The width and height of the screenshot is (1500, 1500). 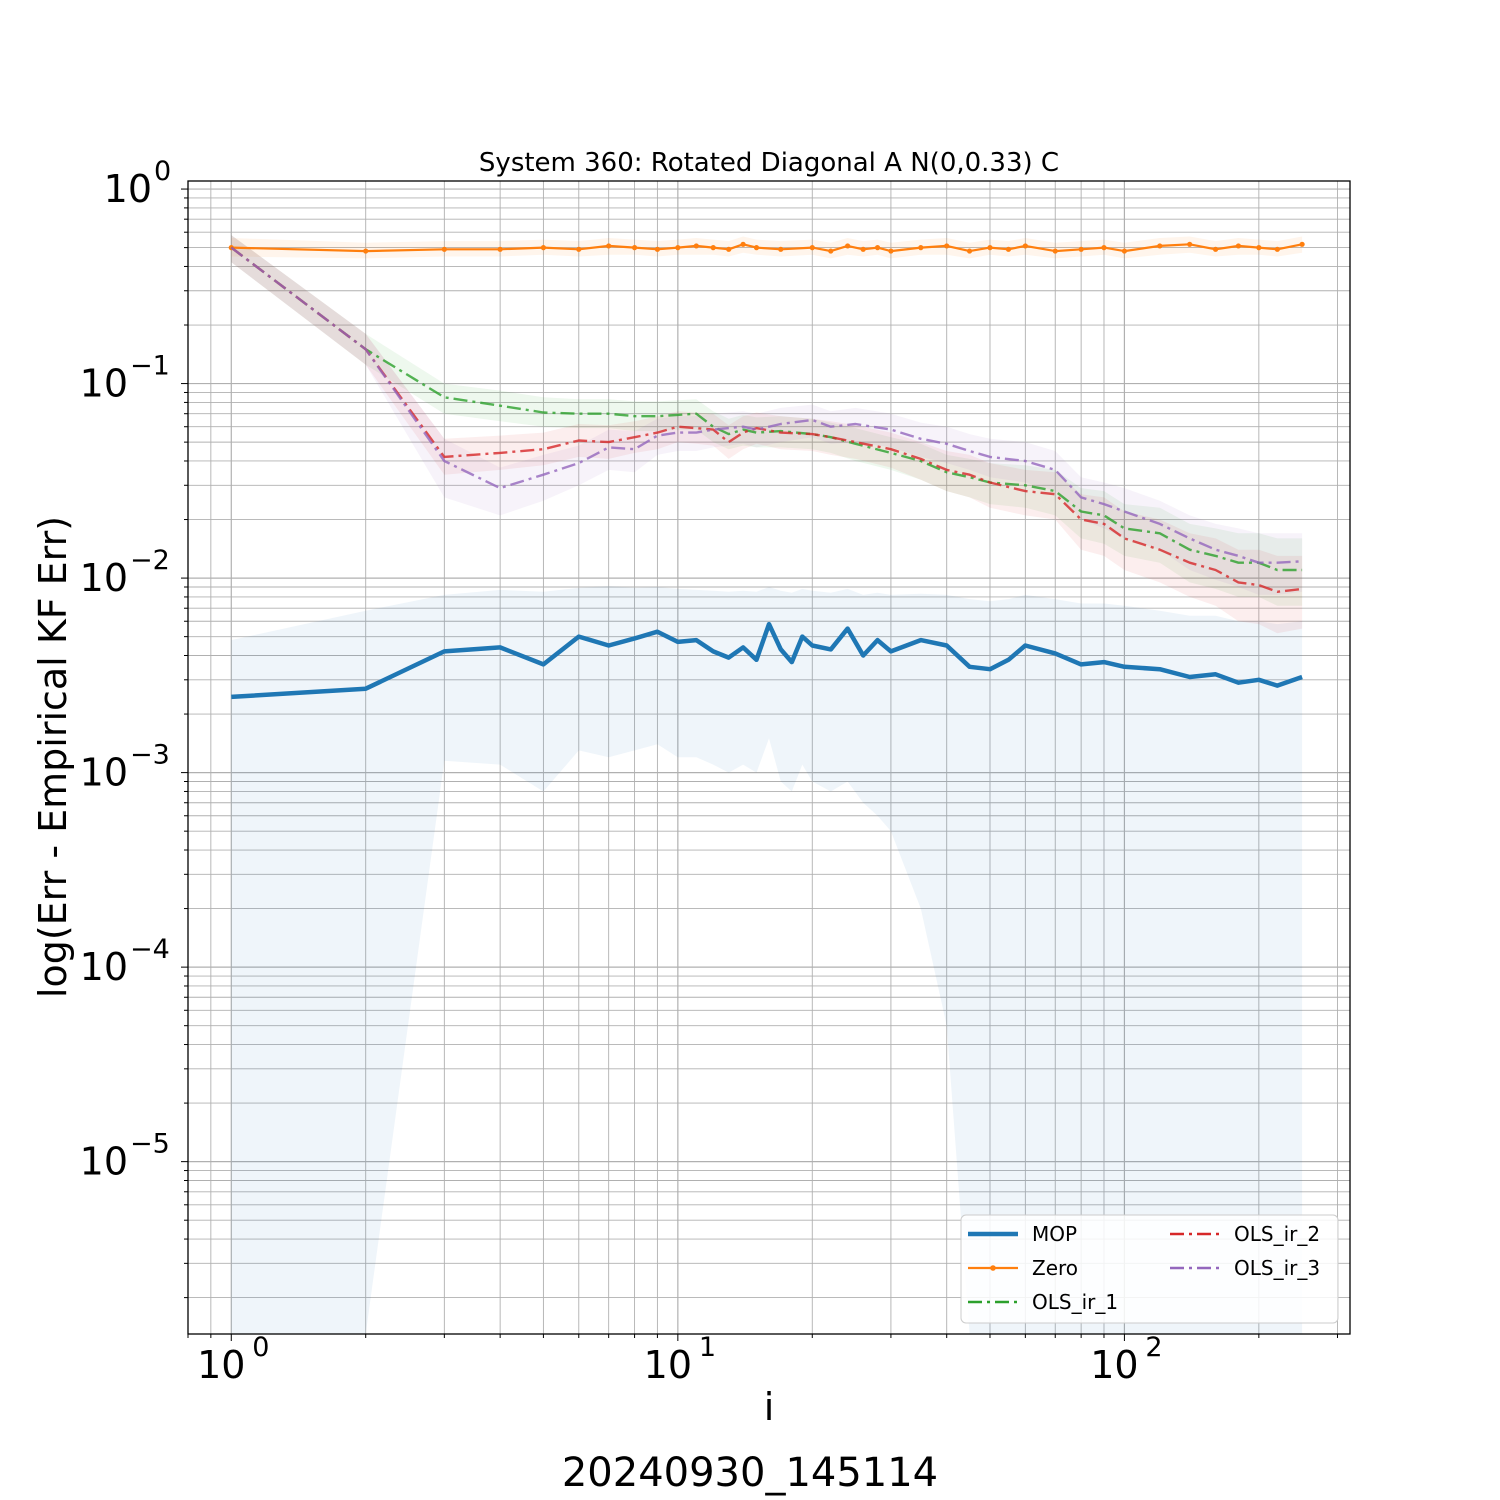 What do you see at coordinates (1055, 1268) in the screenshot?
I see `legend-label: Zero` at bounding box center [1055, 1268].